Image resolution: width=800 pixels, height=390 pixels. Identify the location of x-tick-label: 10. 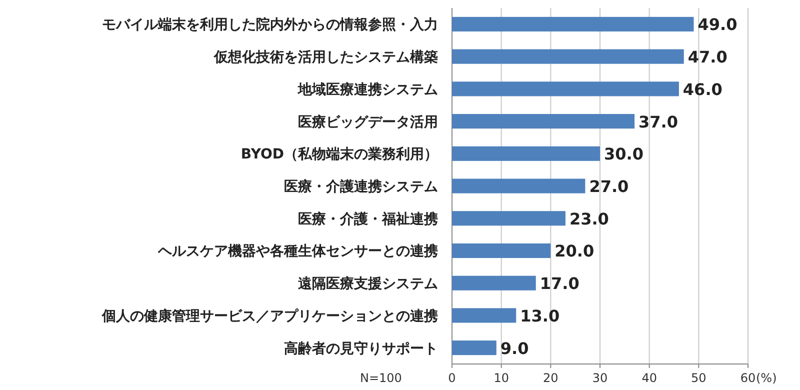
(501, 378).